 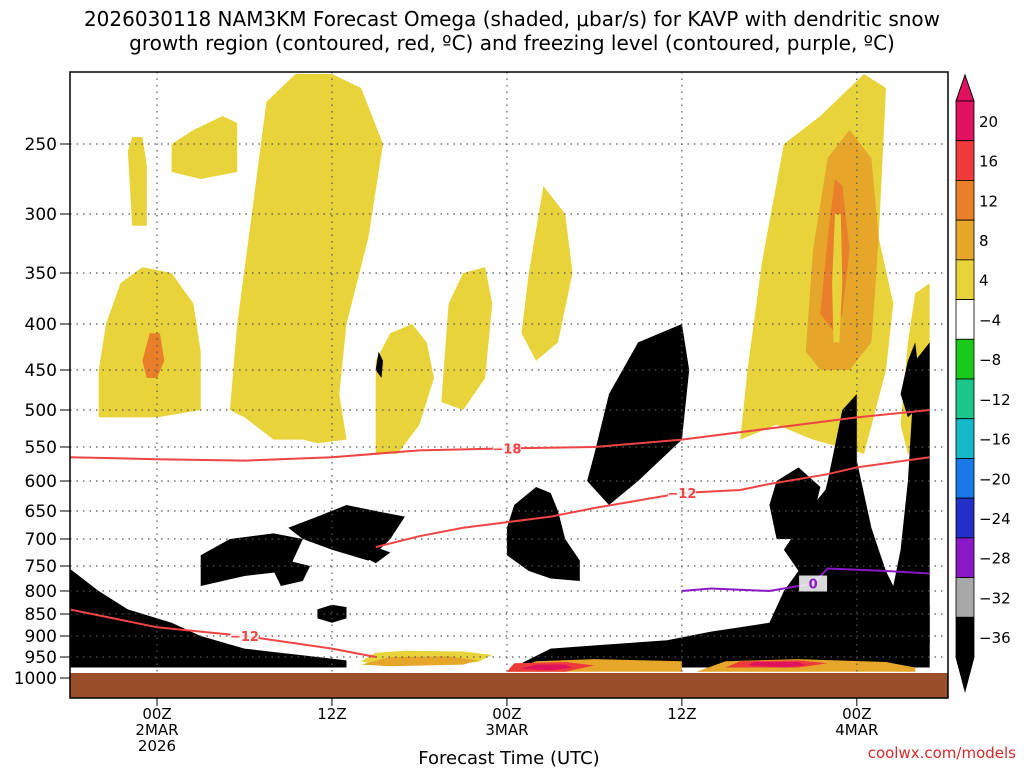 What do you see at coordinates (965, 87) in the screenshot?
I see `colorbar-top-arrow` at bounding box center [965, 87].